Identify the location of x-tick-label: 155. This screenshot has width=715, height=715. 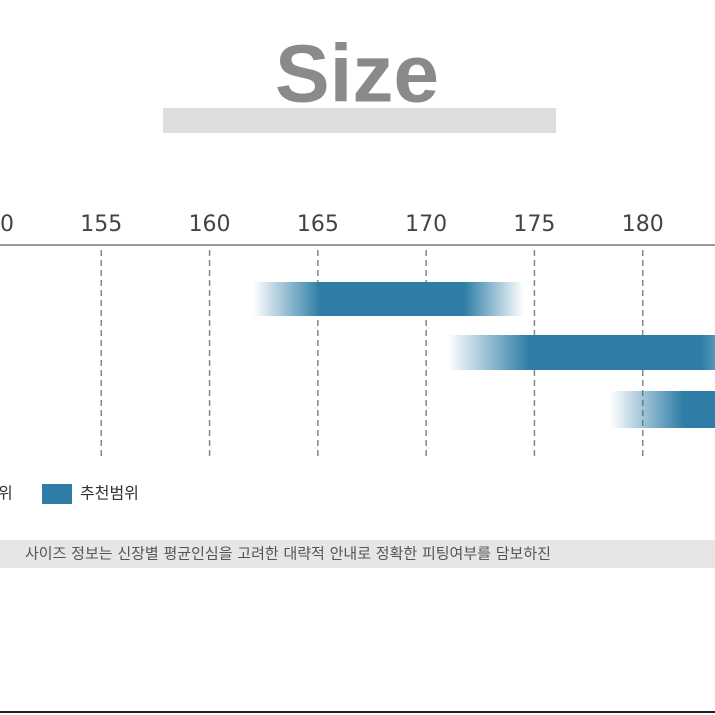
(101, 224).